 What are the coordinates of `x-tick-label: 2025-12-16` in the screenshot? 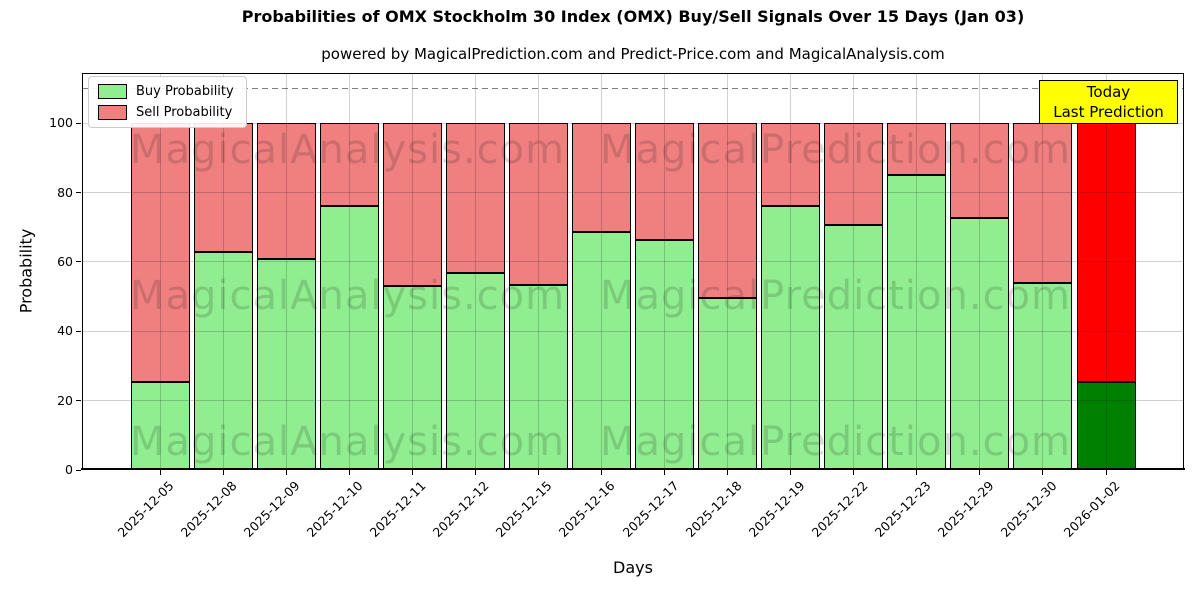 It's located at (587, 509).